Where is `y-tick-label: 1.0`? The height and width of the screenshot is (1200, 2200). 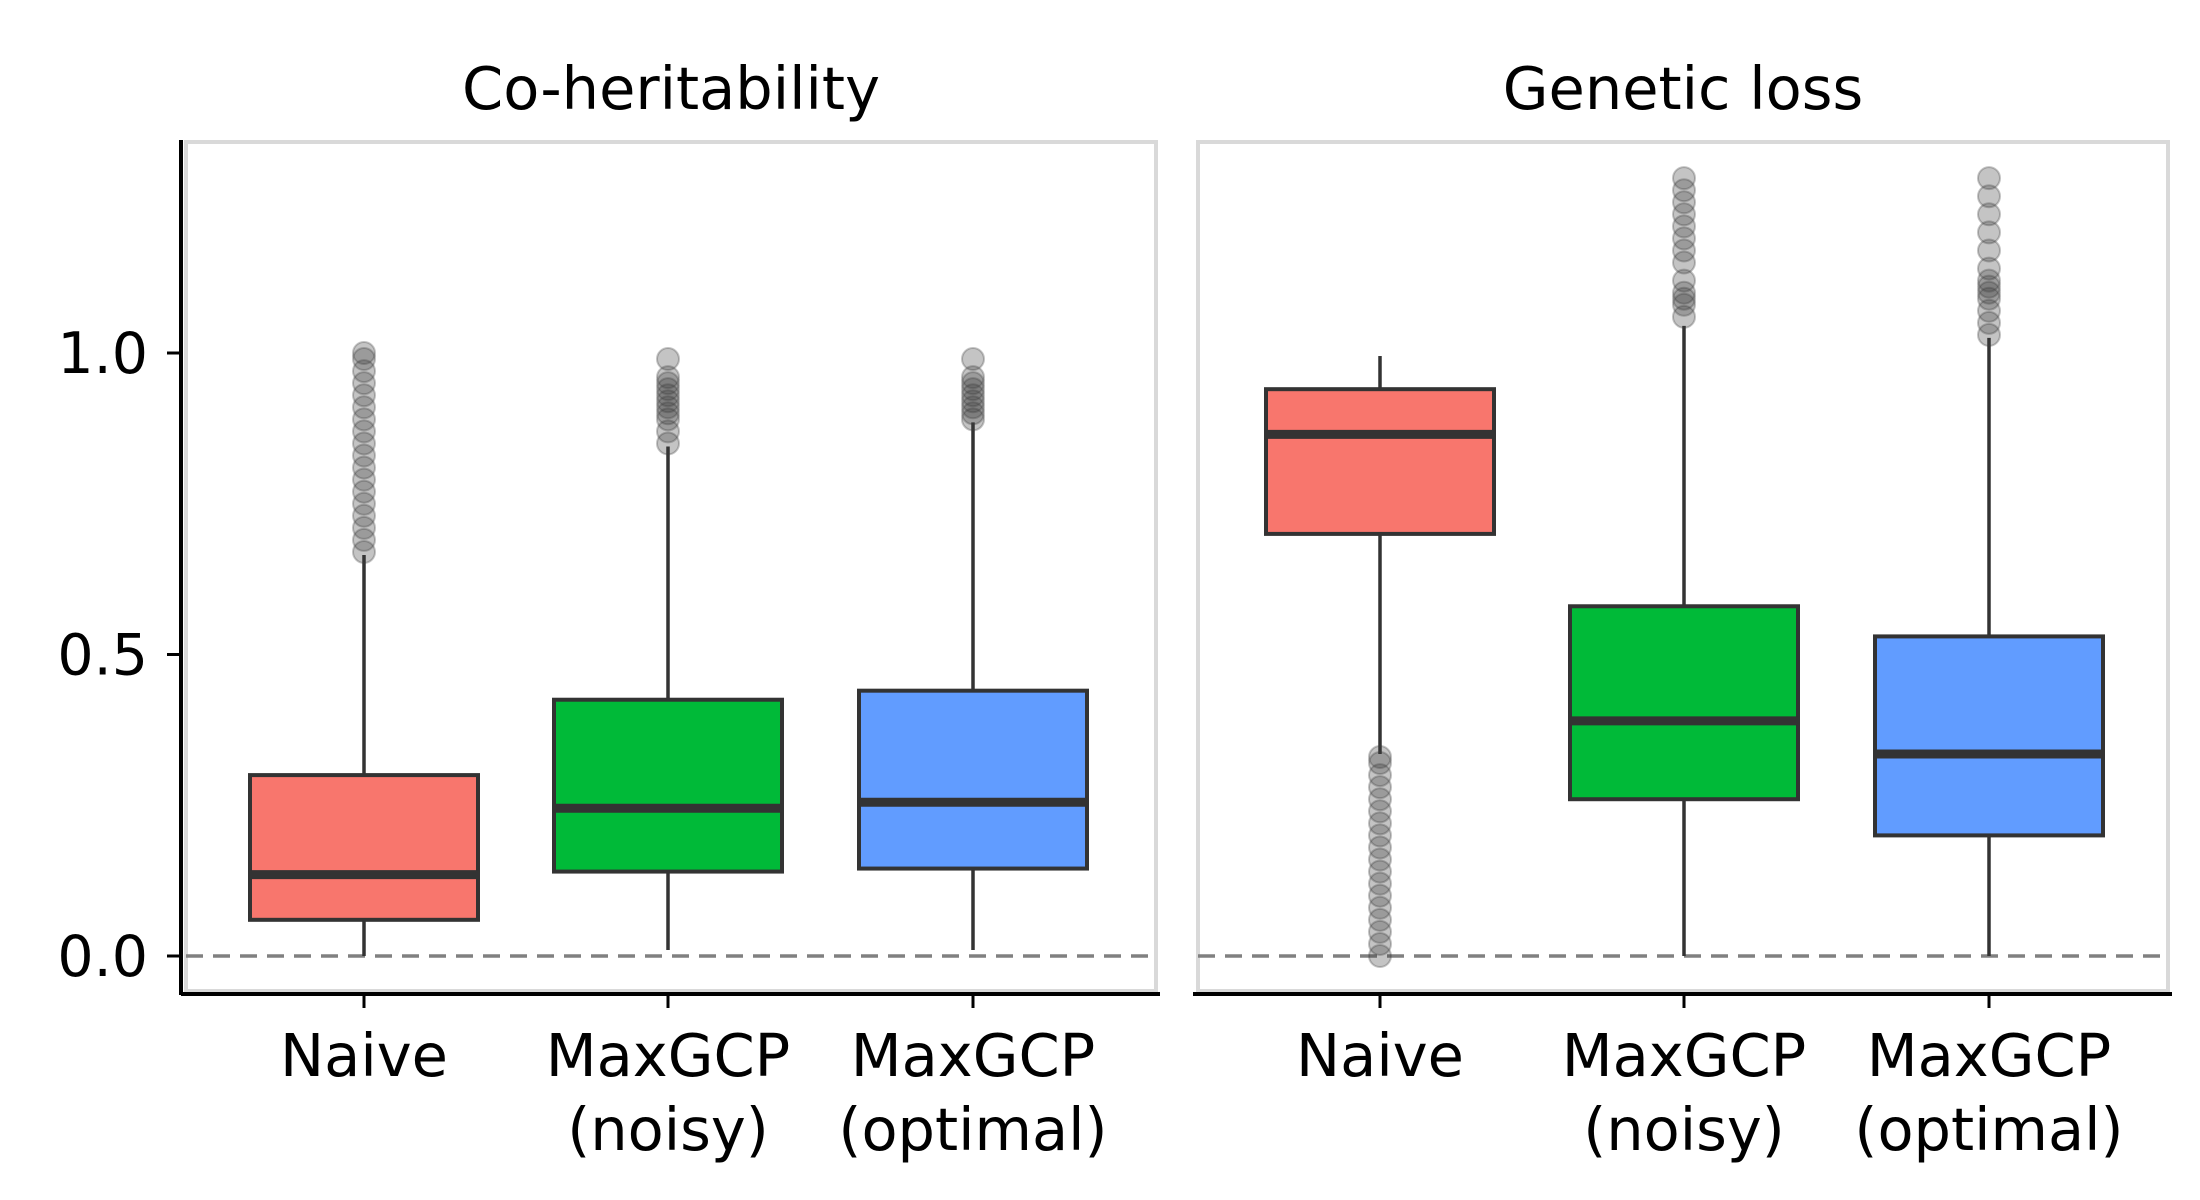 y-tick-label: 1.0 is located at coordinates (102, 354).